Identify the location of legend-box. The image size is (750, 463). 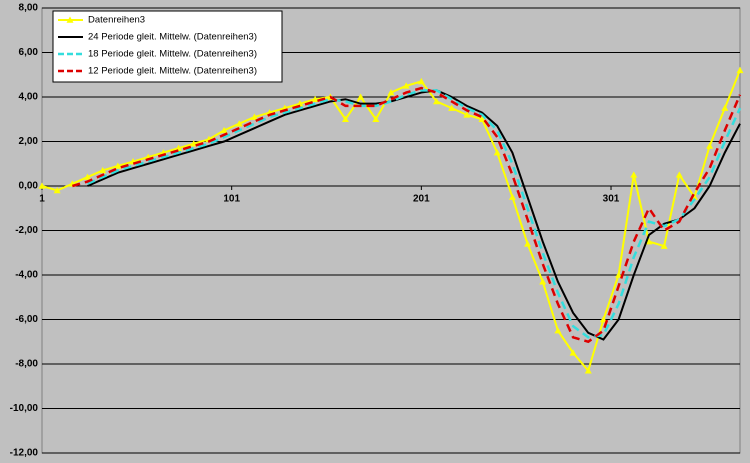
(167, 46).